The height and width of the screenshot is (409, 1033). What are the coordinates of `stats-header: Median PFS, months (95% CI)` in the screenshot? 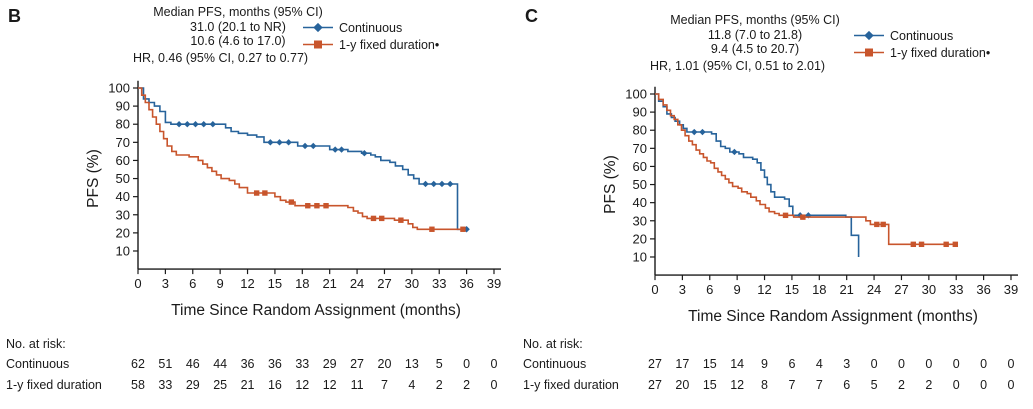 It's located at (755, 20).